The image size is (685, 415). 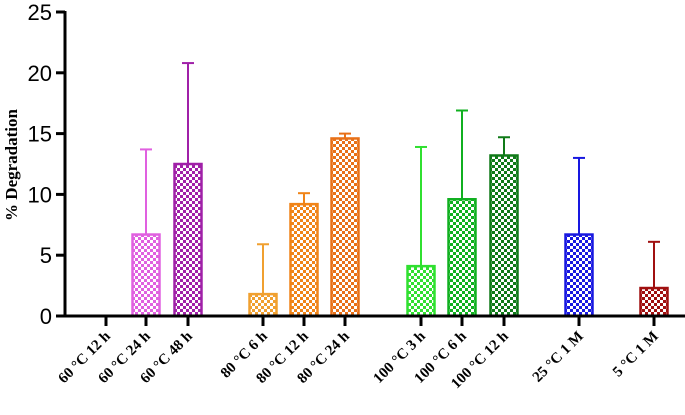 What do you see at coordinates (40, 134) in the screenshot?
I see `y-tick-label: 15` at bounding box center [40, 134].